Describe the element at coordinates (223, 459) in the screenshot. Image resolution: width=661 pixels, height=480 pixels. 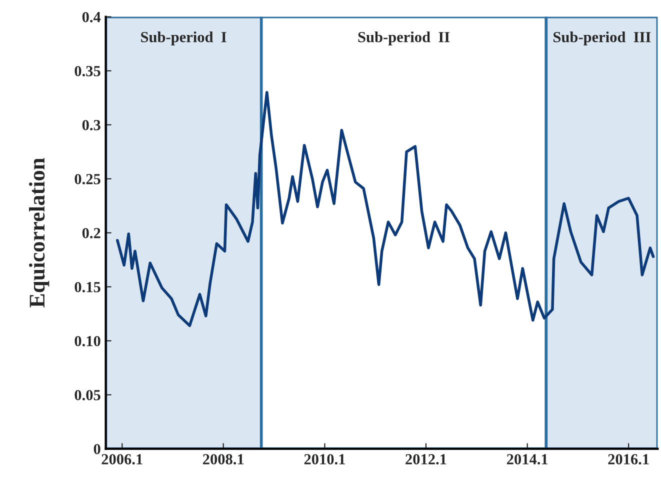
I see `x-tick-label: 2008.1` at that location.